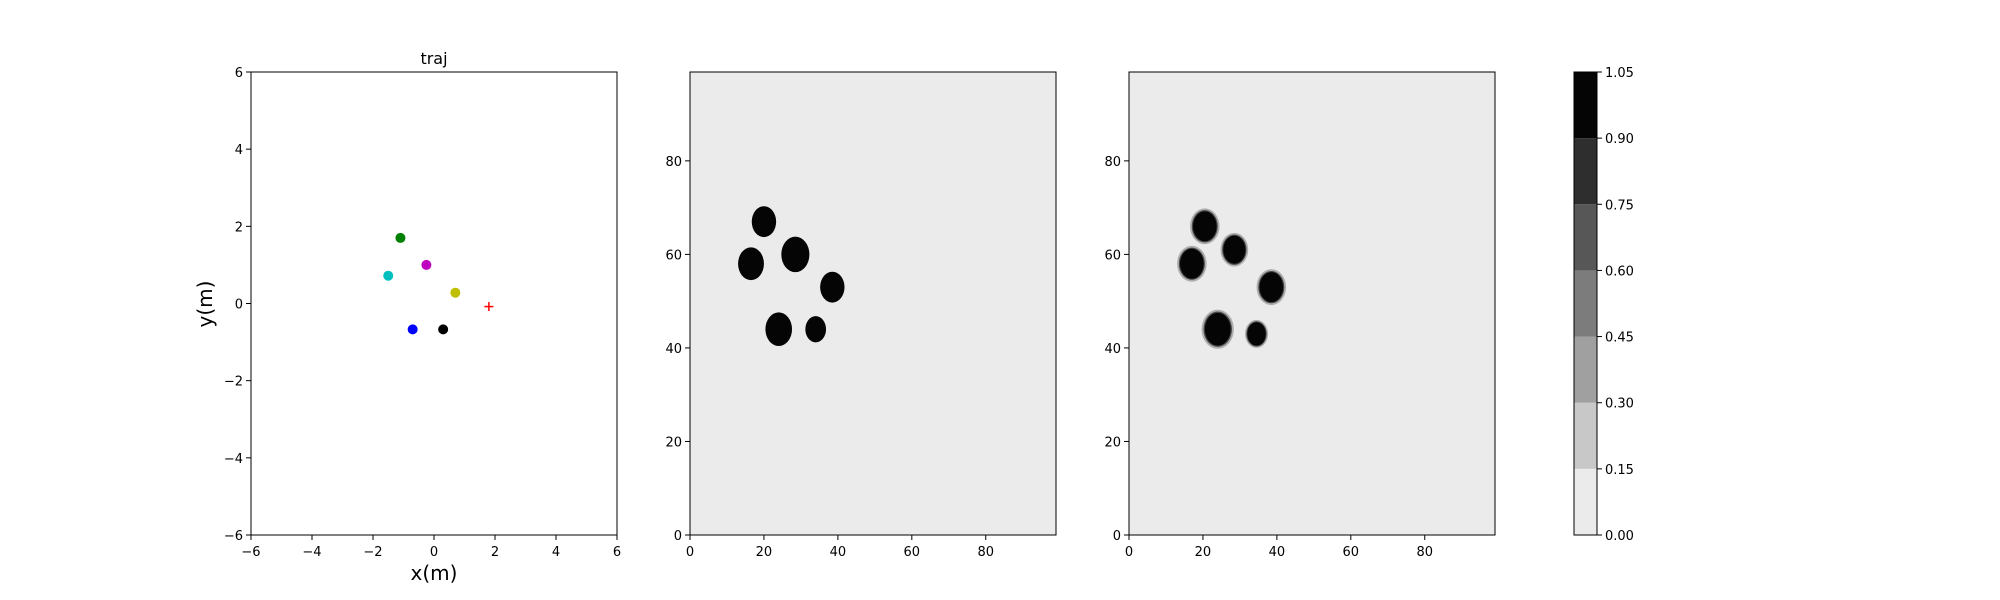 The image size is (2000, 600). Describe the element at coordinates (791, 276) in the screenshot. I see `heatmap-1-blobs` at that location.